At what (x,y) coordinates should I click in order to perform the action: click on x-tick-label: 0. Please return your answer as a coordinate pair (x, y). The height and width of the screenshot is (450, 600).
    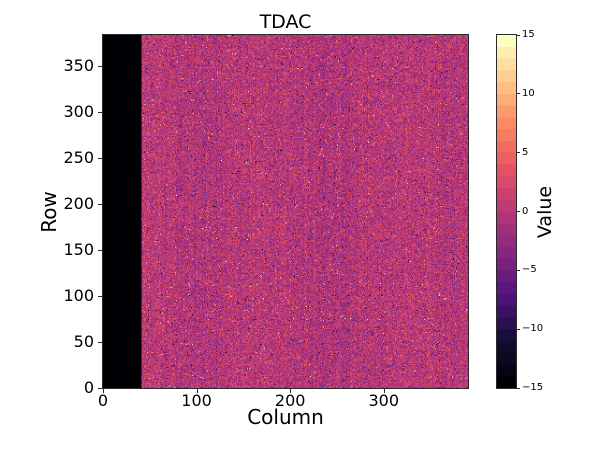
    Looking at the image, I should click on (103, 400).